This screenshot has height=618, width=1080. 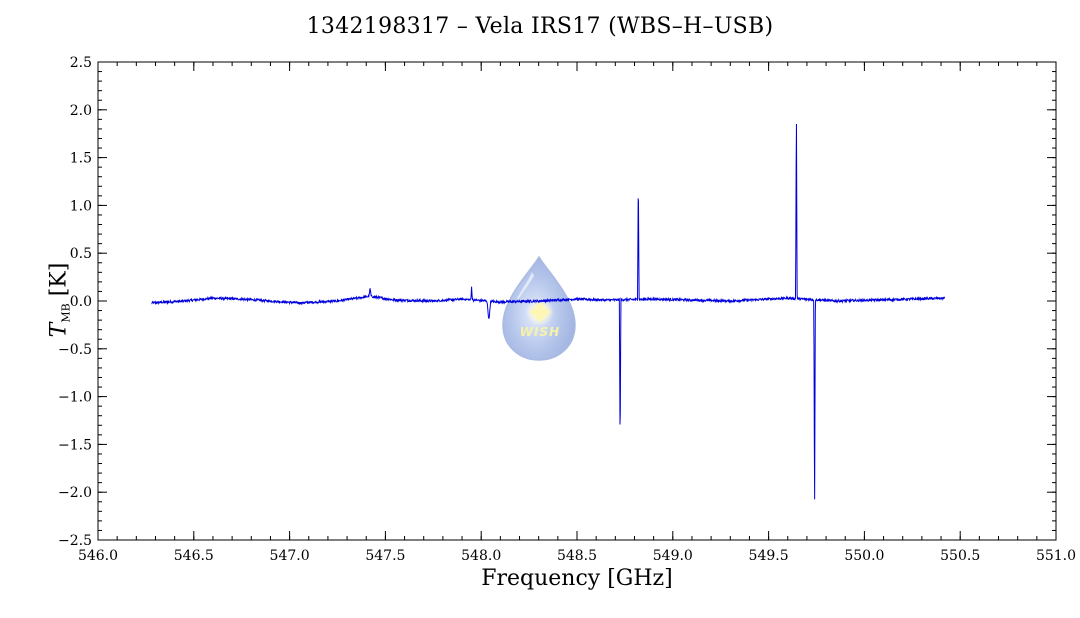 I want to click on y-tick-label: 0.5, so click(x=81, y=254).